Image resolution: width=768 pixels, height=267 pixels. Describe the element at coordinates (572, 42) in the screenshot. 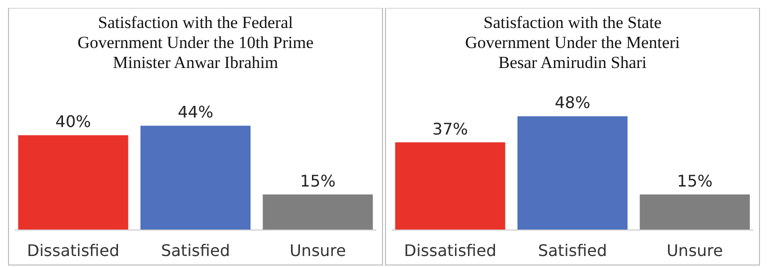

I see `chart-title: Satisfaction with the State Government Under the Menteri Besar Amirudin Shari` at that location.